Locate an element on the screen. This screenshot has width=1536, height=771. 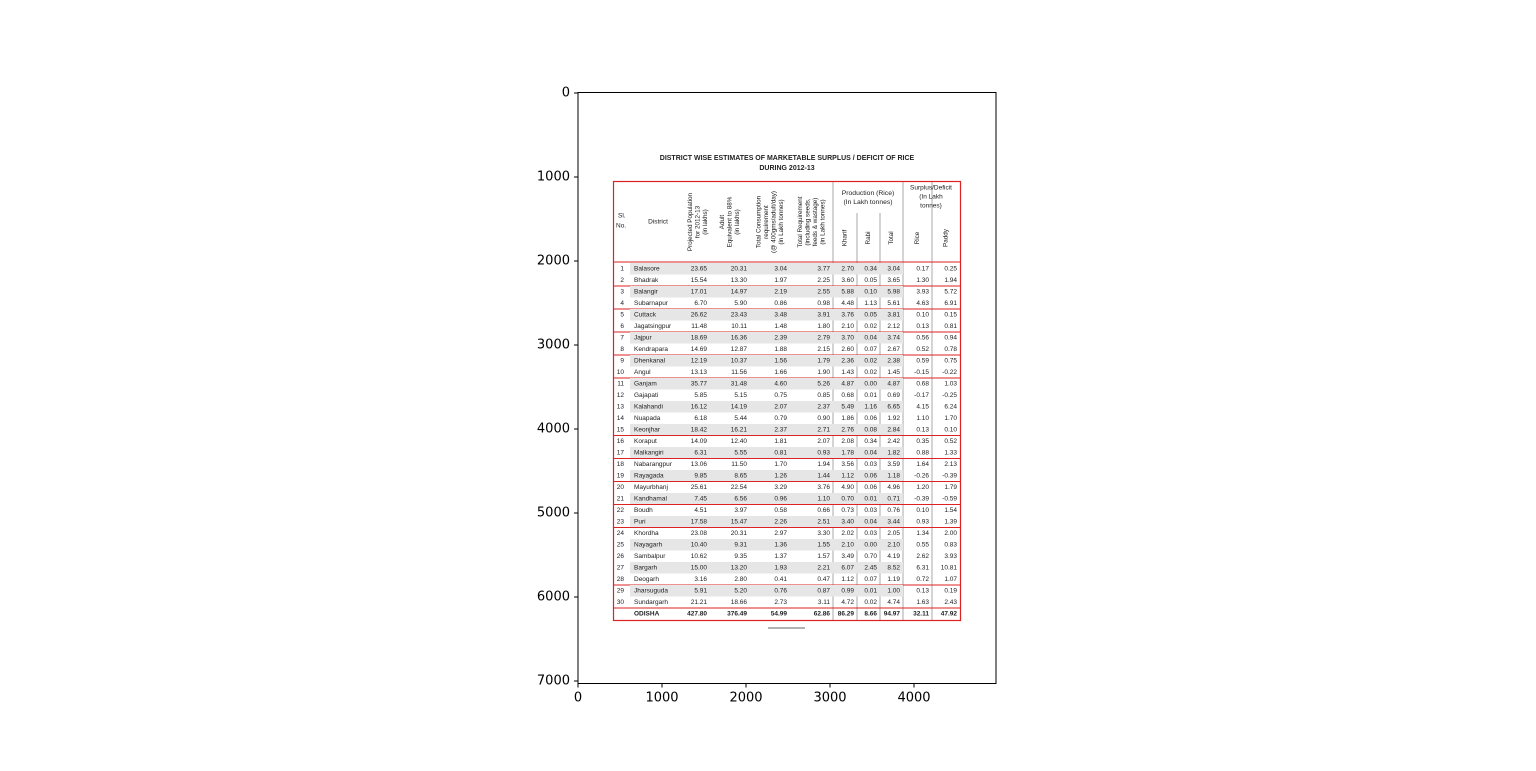
cell: 10 is located at coordinates (621, 372).